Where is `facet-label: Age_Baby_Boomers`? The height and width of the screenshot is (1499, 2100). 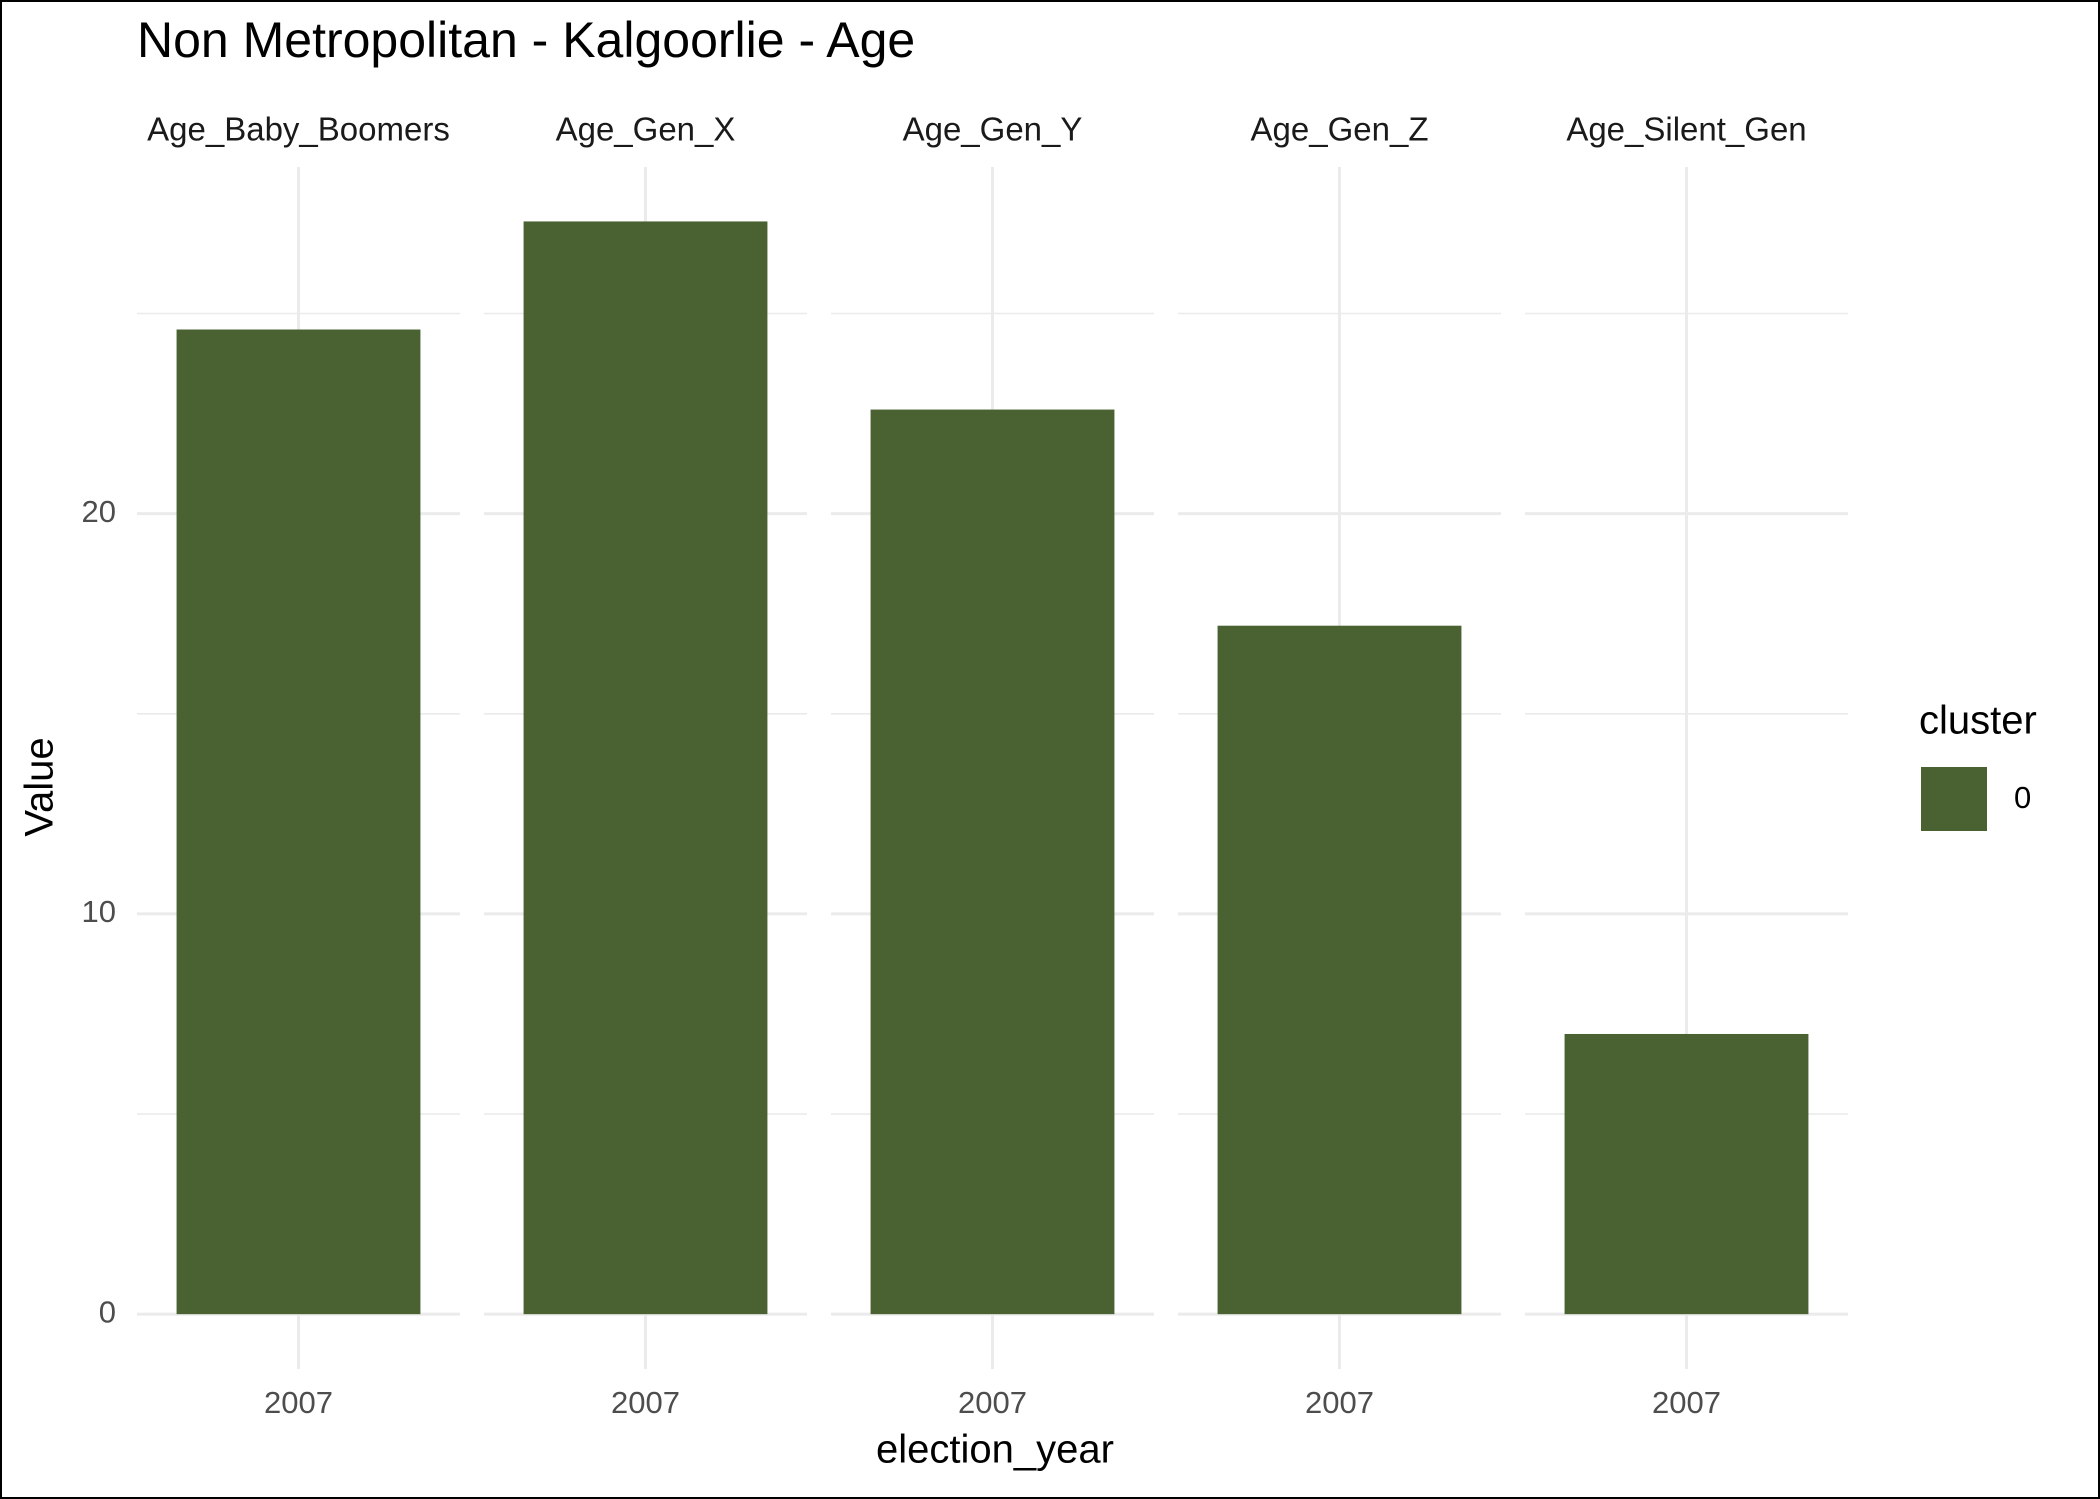 facet-label: Age_Baby_Boomers is located at coordinates (298, 129).